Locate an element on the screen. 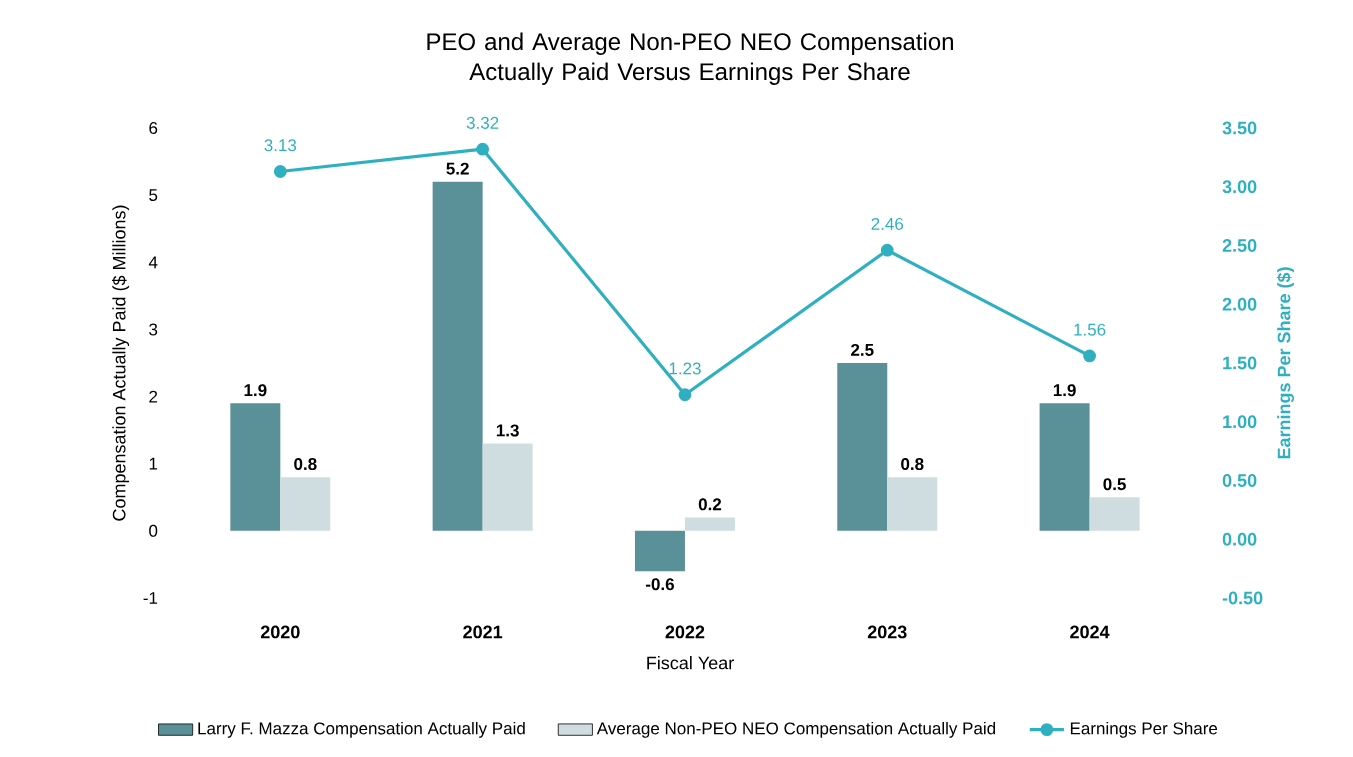 This screenshot has height=757, width=1353. y2-tick-label: -0.50 is located at coordinates (1242, 598).